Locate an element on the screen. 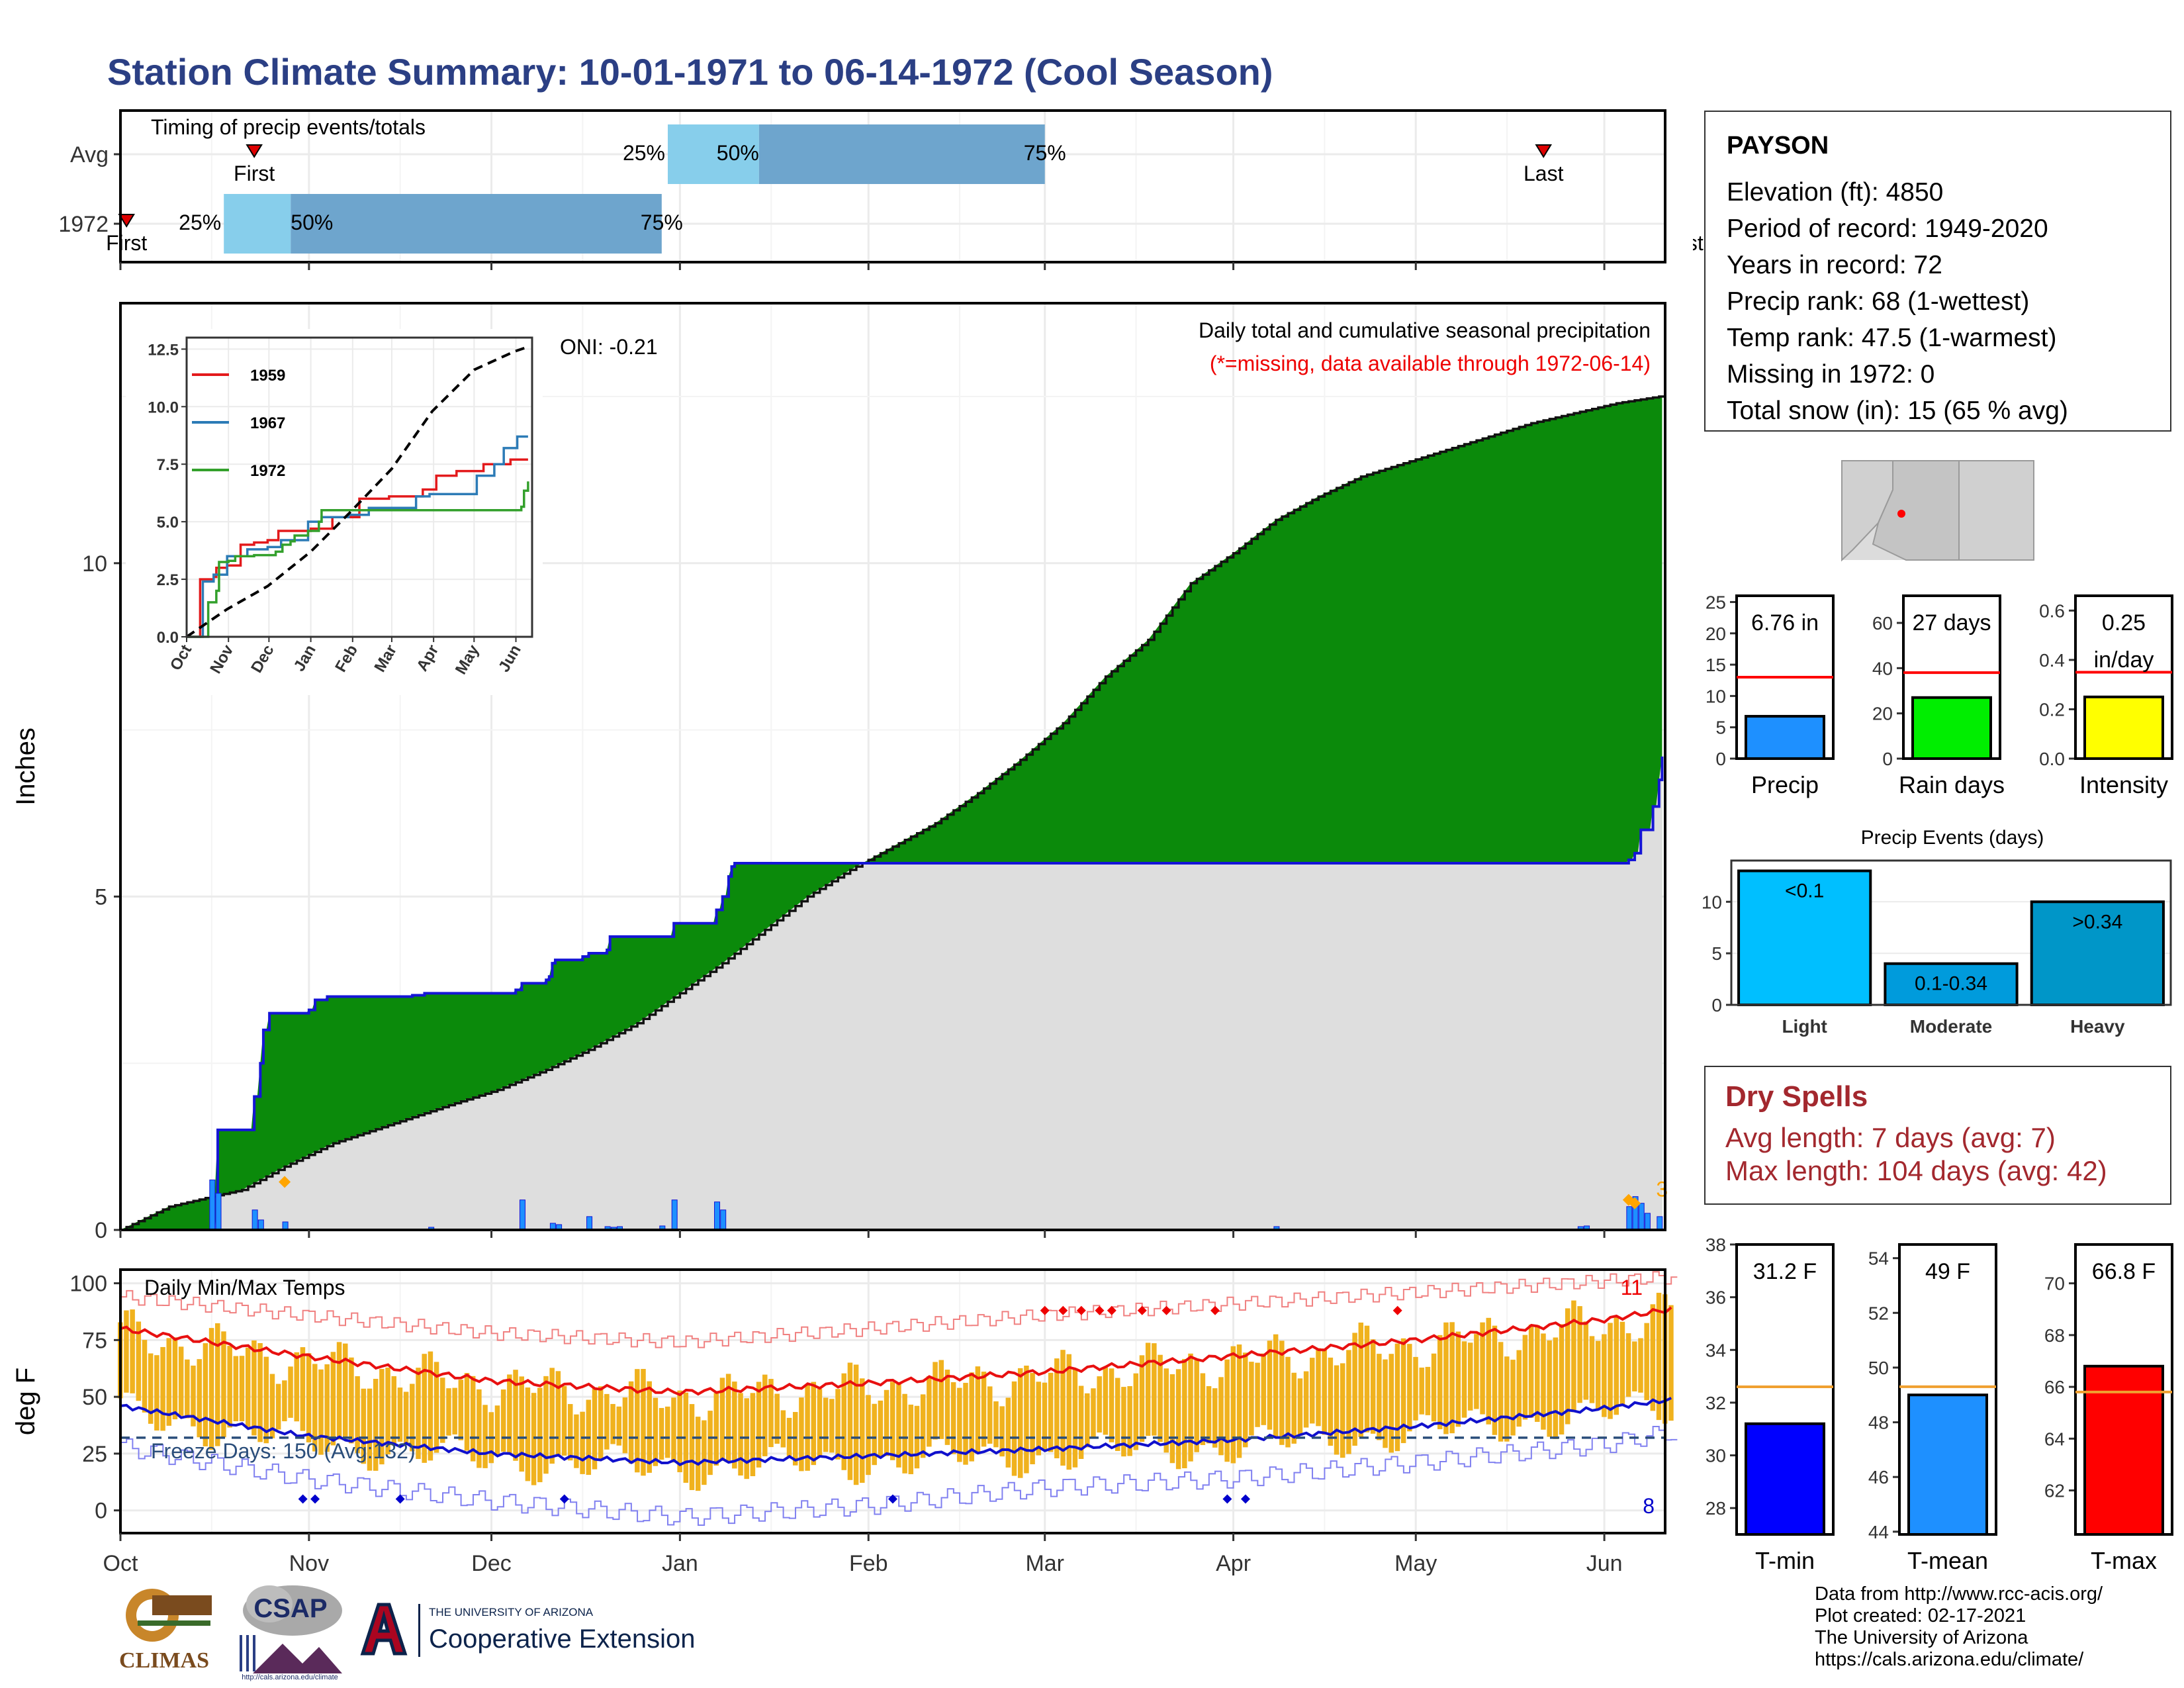  timing-frame is located at coordinates (893, 186).